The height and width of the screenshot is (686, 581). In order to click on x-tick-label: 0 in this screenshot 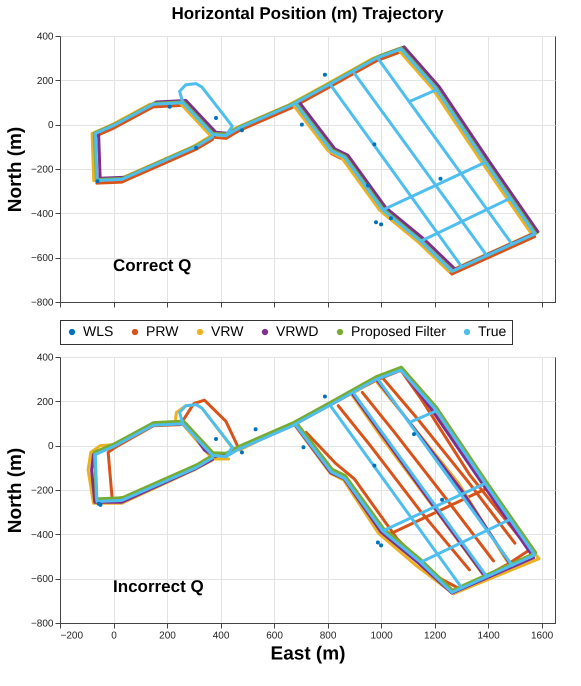, I will do `click(114, 636)`.